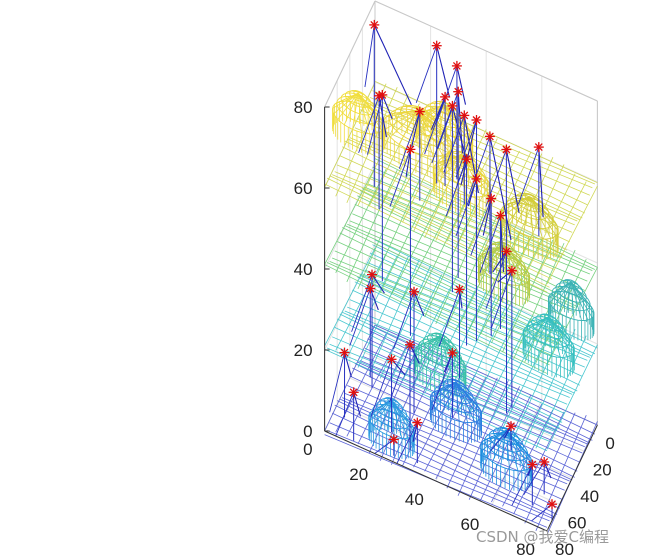 The width and height of the screenshot is (657, 555). Describe the element at coordinates (303, 107) in the screenshot. I see `z-tick-label: 80` at that location.